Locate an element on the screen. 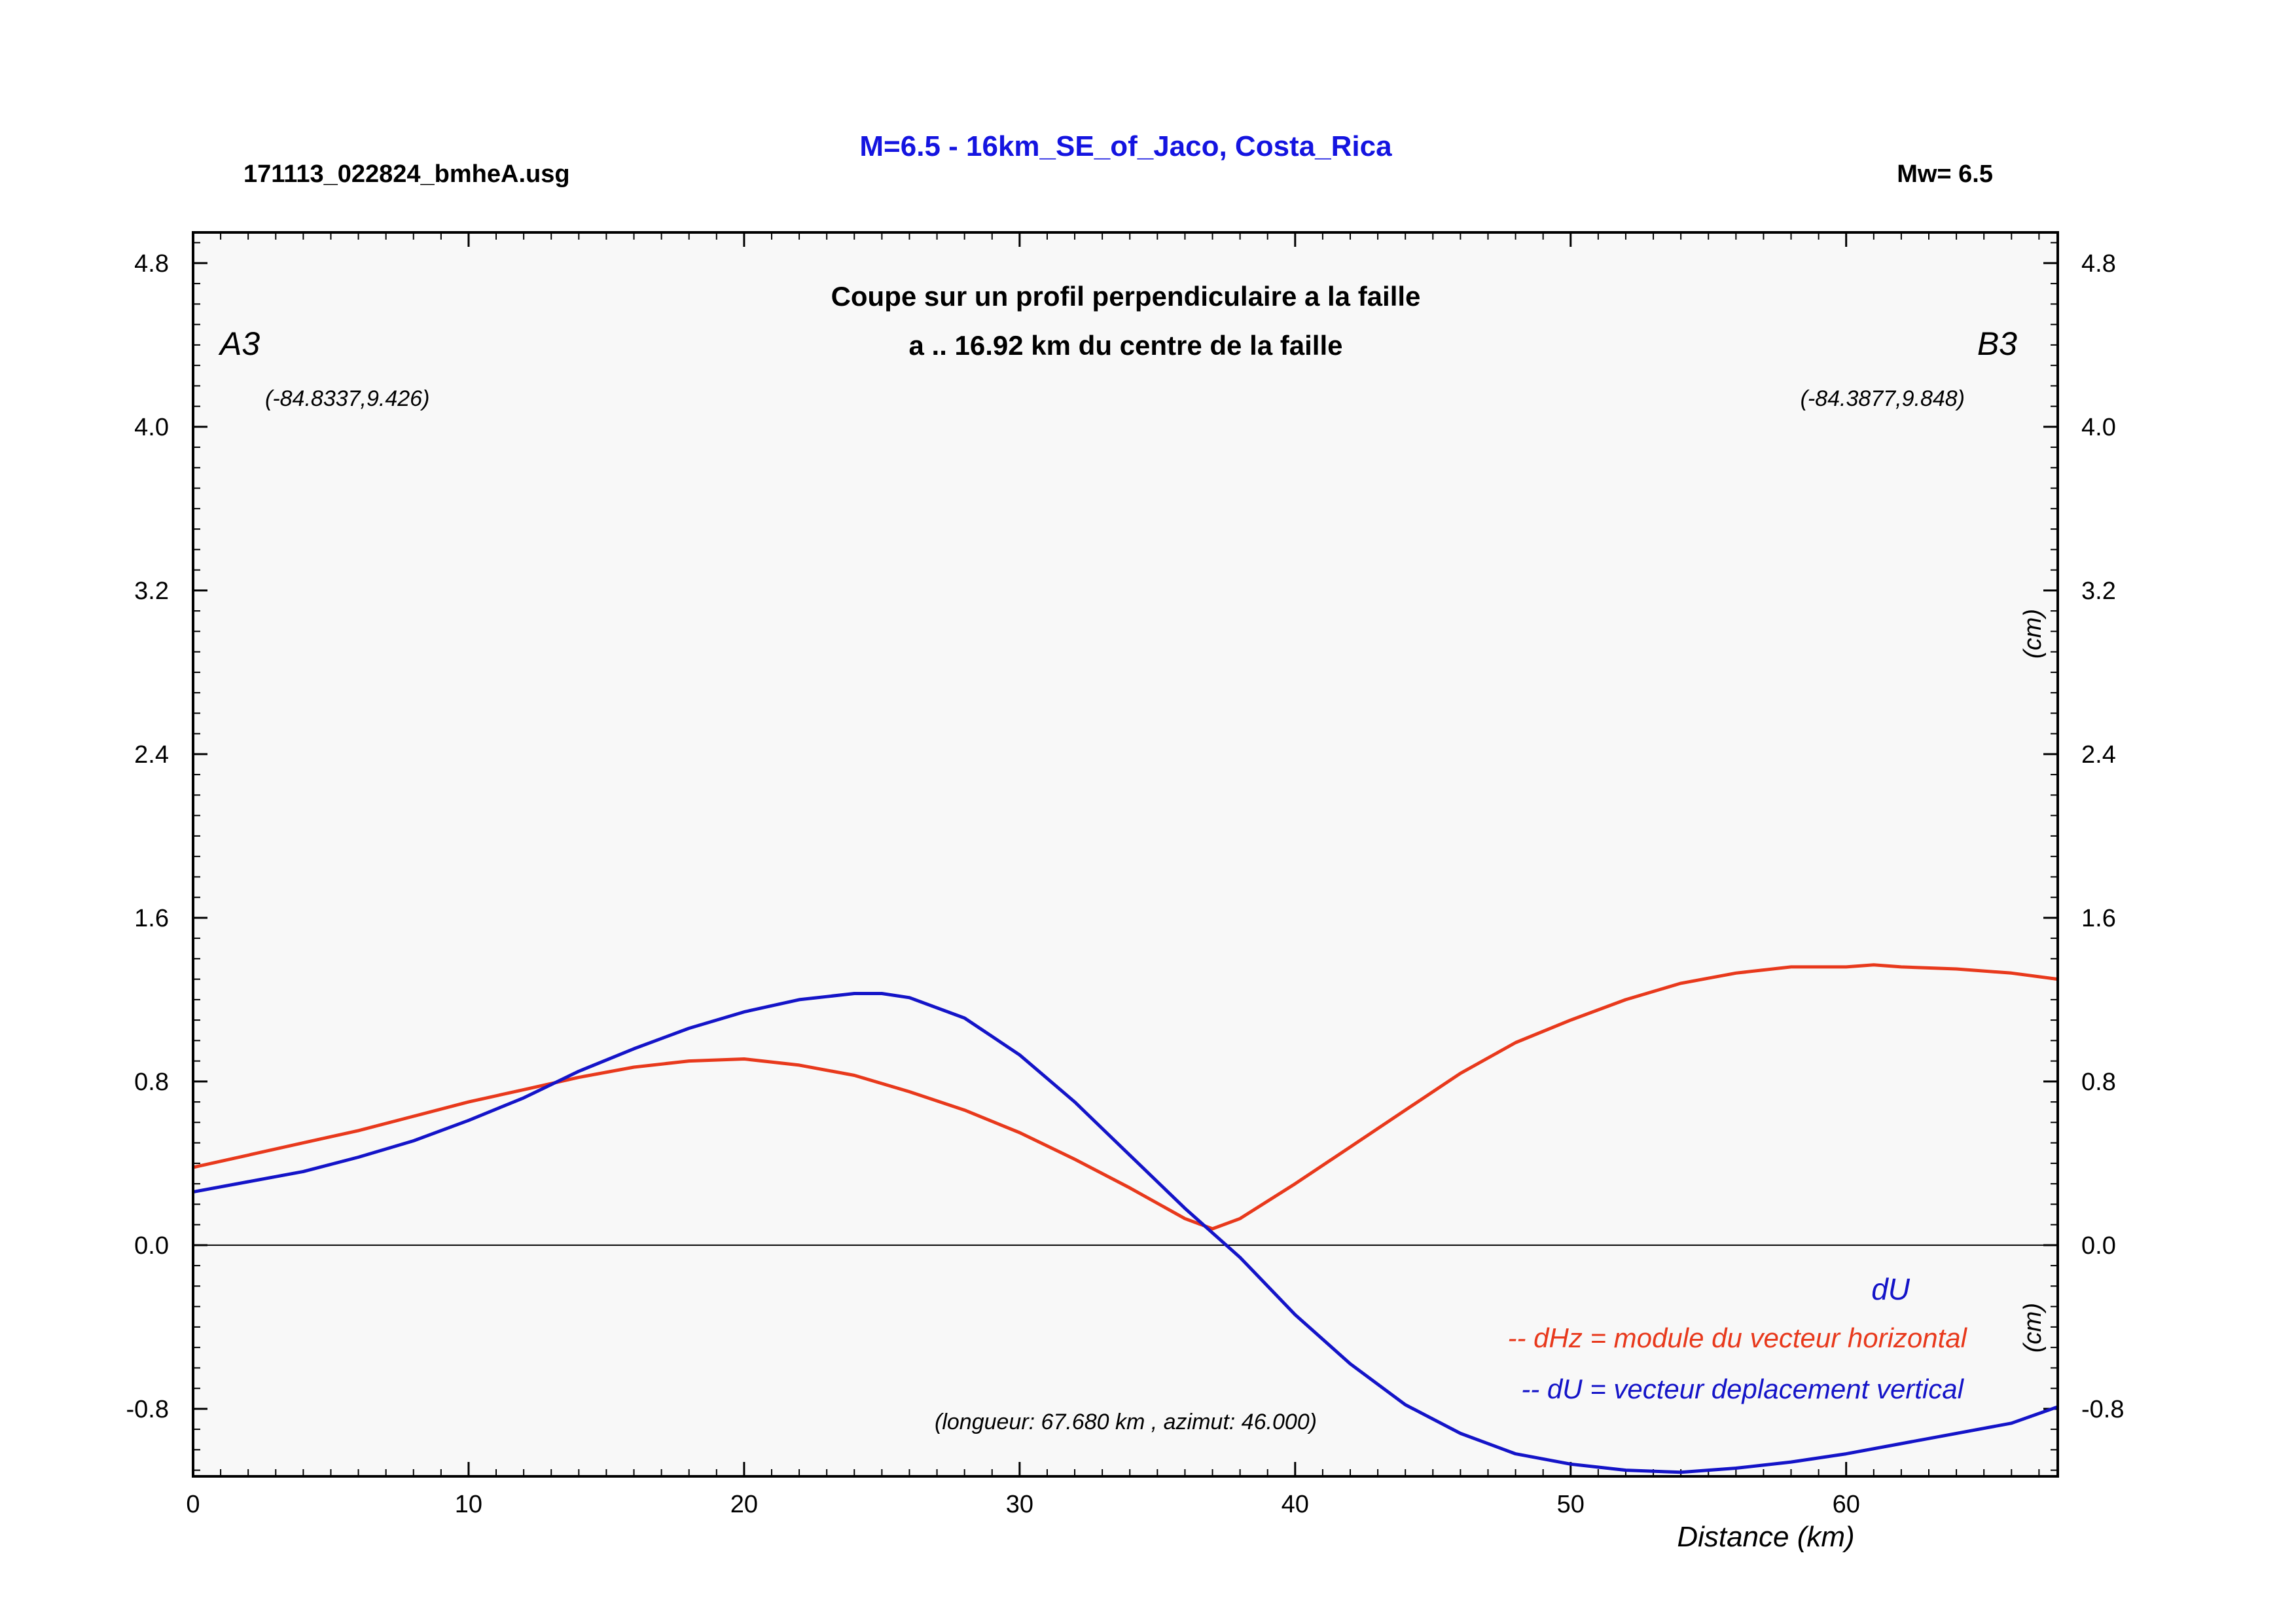 Image resolution: width=2296 pixels, height=1623 pixels. chart-title: M=6.5 - 16km_SE_of_Jaco, Costa_Rica is located at coordinates (1125, 146).